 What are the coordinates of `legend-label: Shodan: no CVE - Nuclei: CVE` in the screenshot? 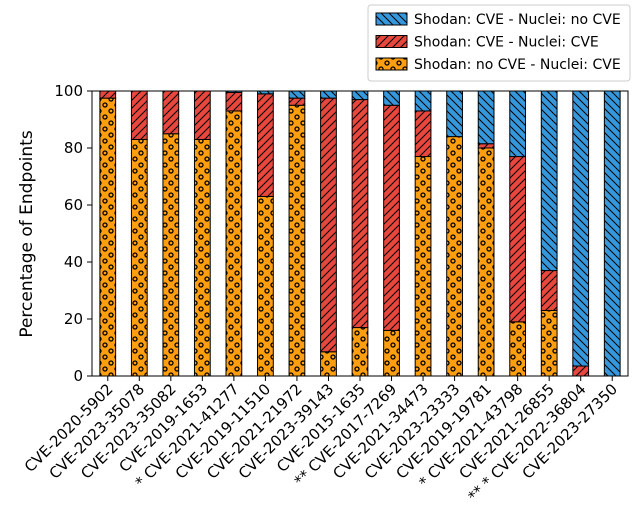 It's located at (517, 65).